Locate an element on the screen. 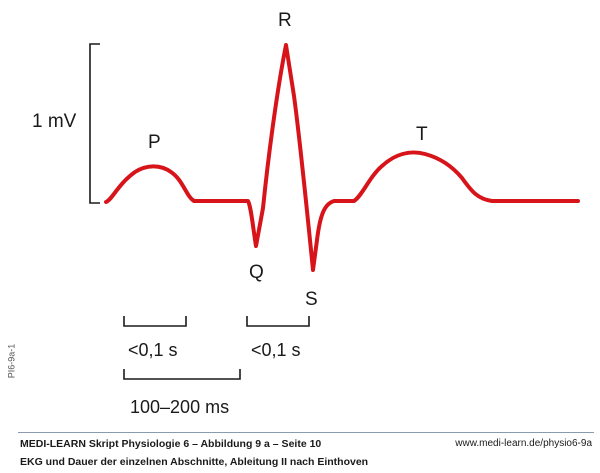 The height and width of the screenshot is (473, 600). pq-duration-bracket is located at coordinates (155, 321).